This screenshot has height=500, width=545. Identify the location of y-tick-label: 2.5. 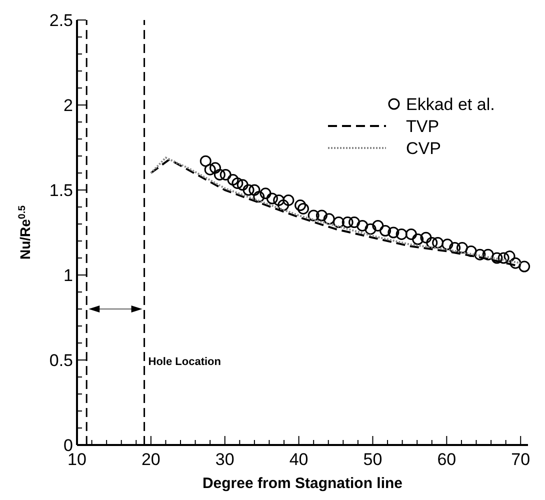
(61, 20).